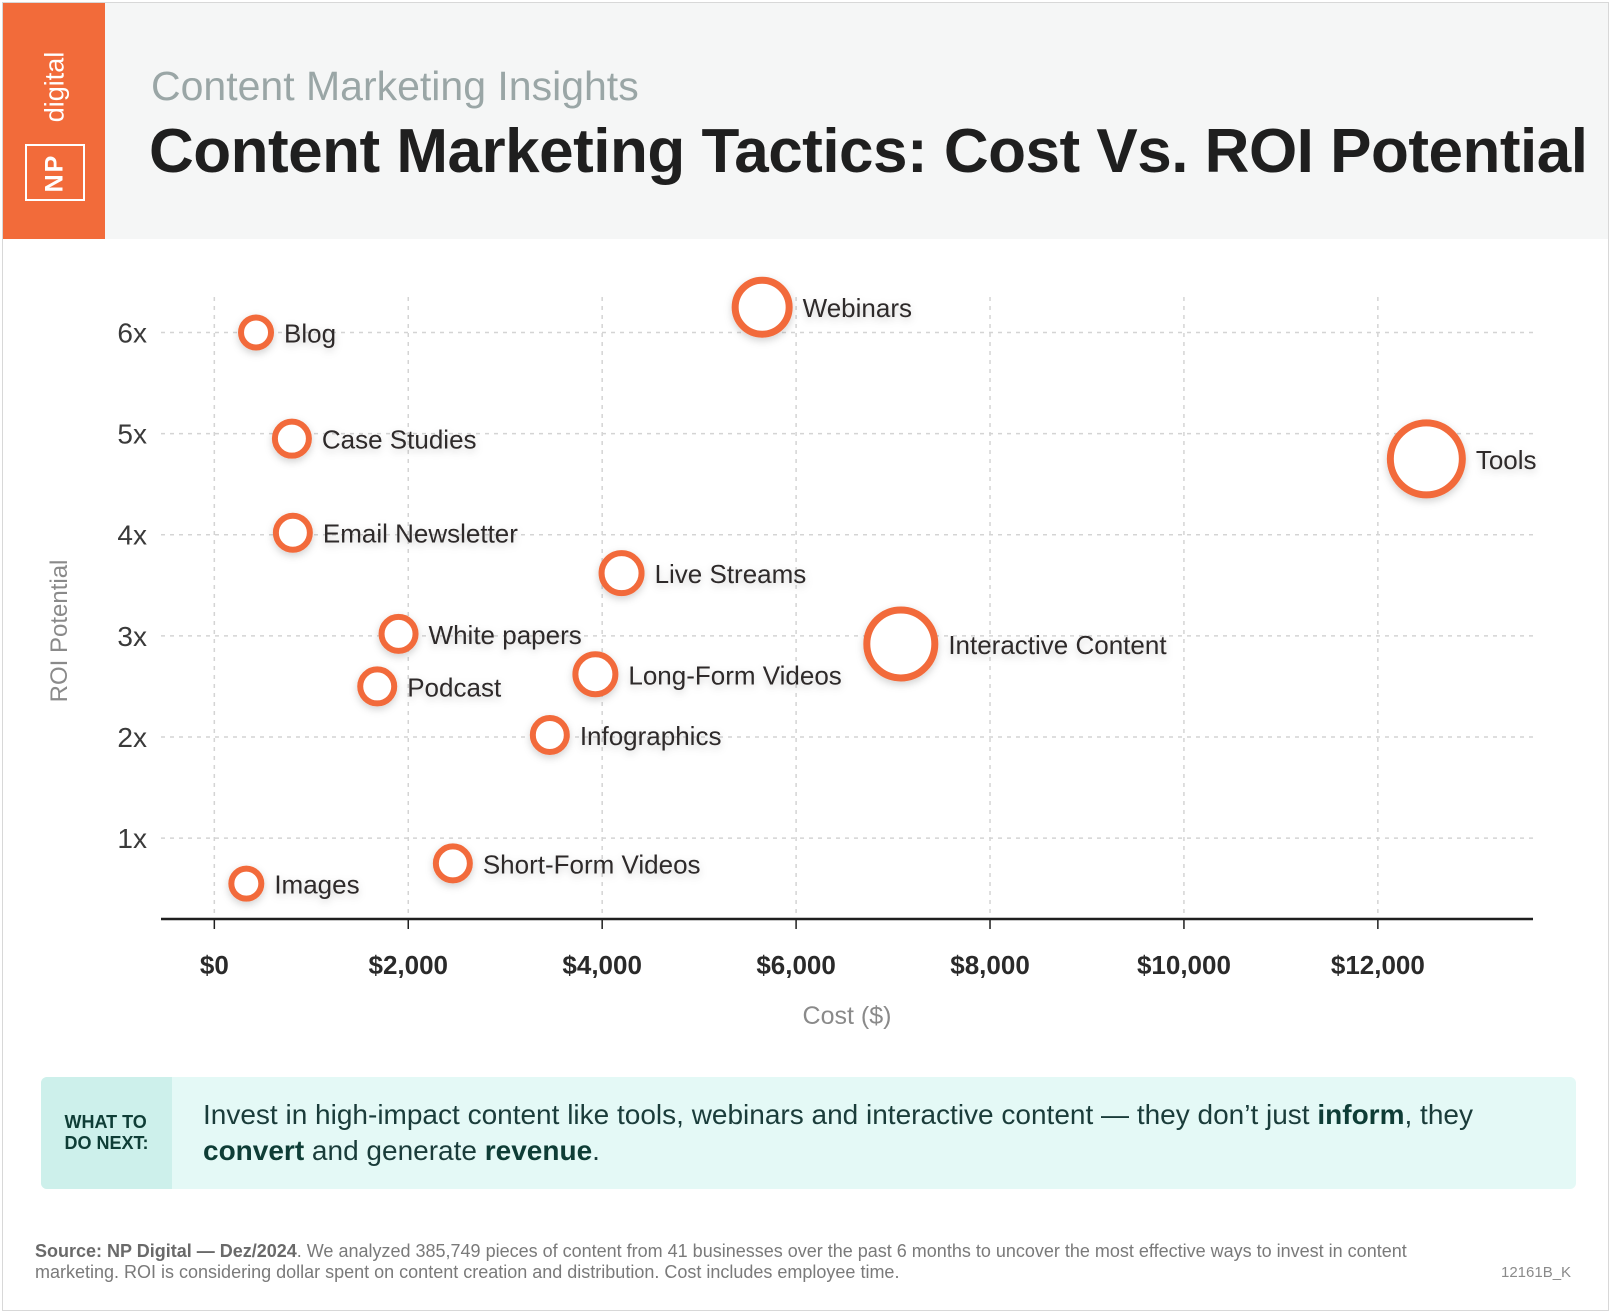  I want to click on what-to-do-next-label-text: WHAT TO DO NEXT:, so click(106, 1132).